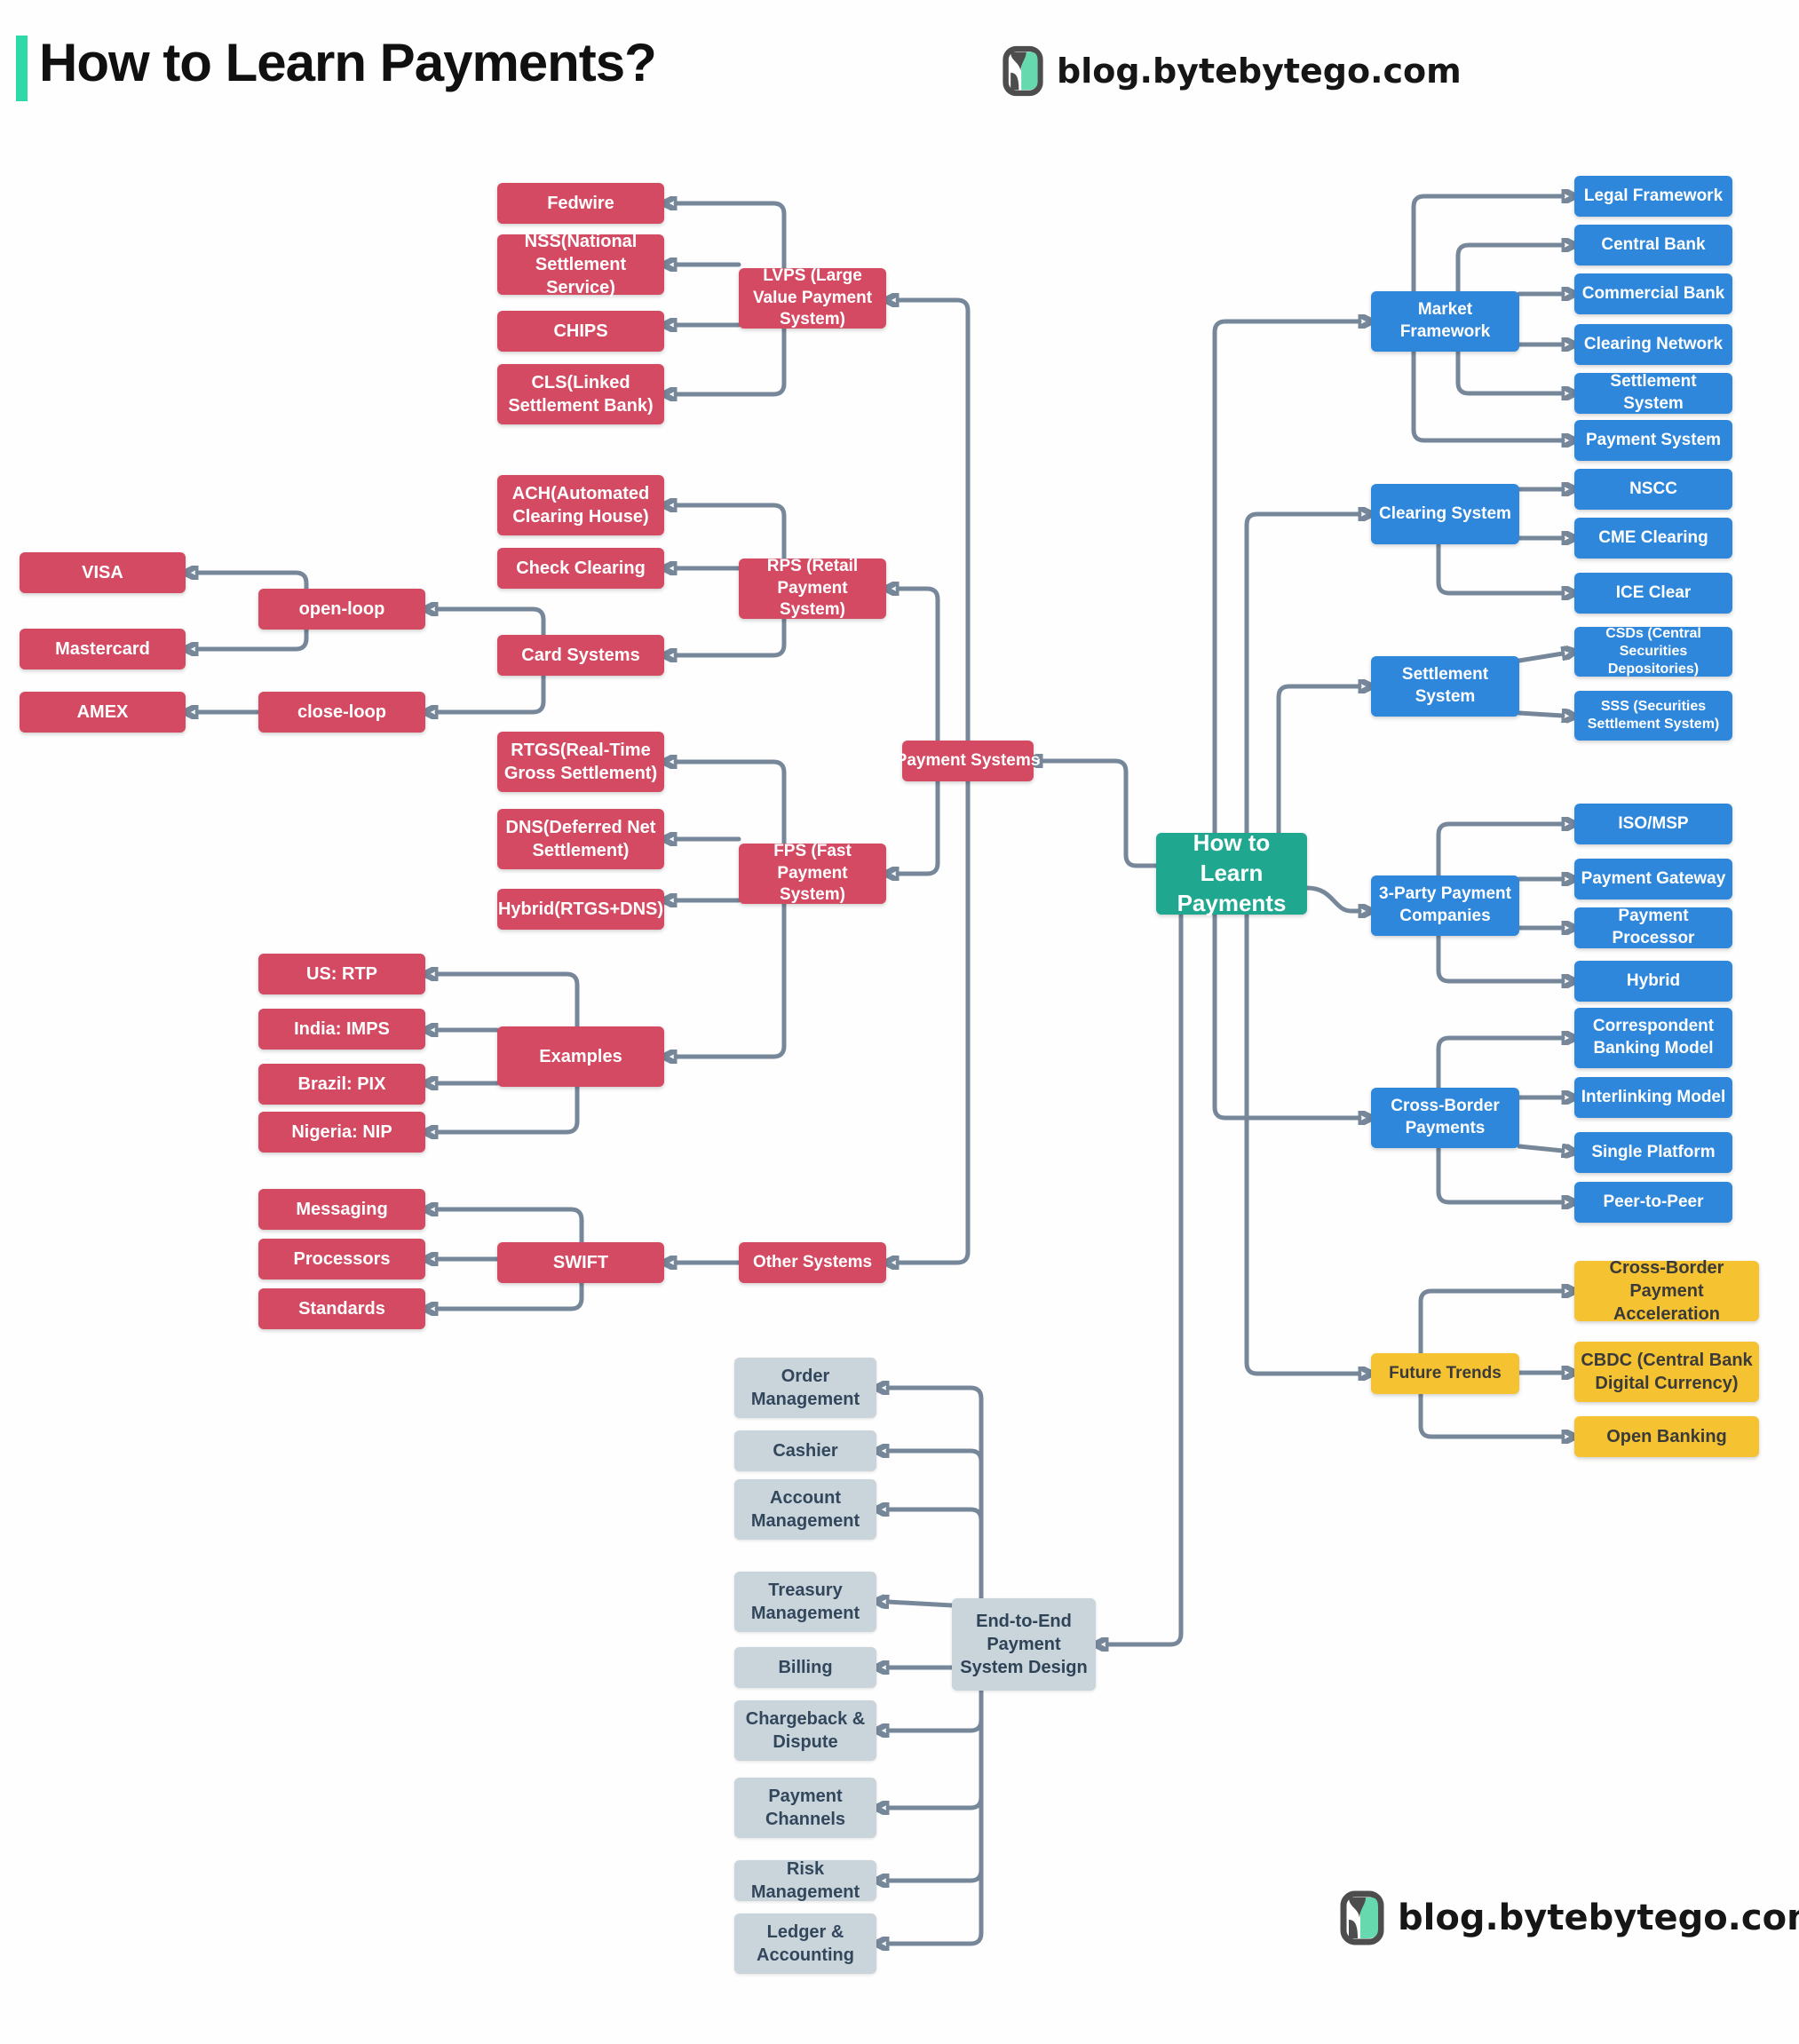 The image size is (1799, 2044). Describe the element at coordinates (341, 1209) in the screenshot. I see `node-messaging: Messaging` at that location.